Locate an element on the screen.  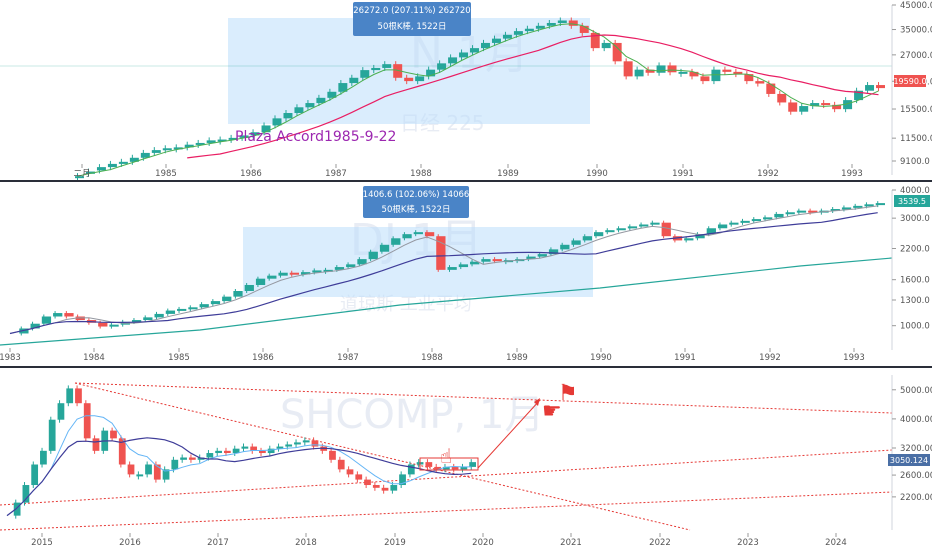
x-tick-label: 1985 is located at coordinates (166, 174).